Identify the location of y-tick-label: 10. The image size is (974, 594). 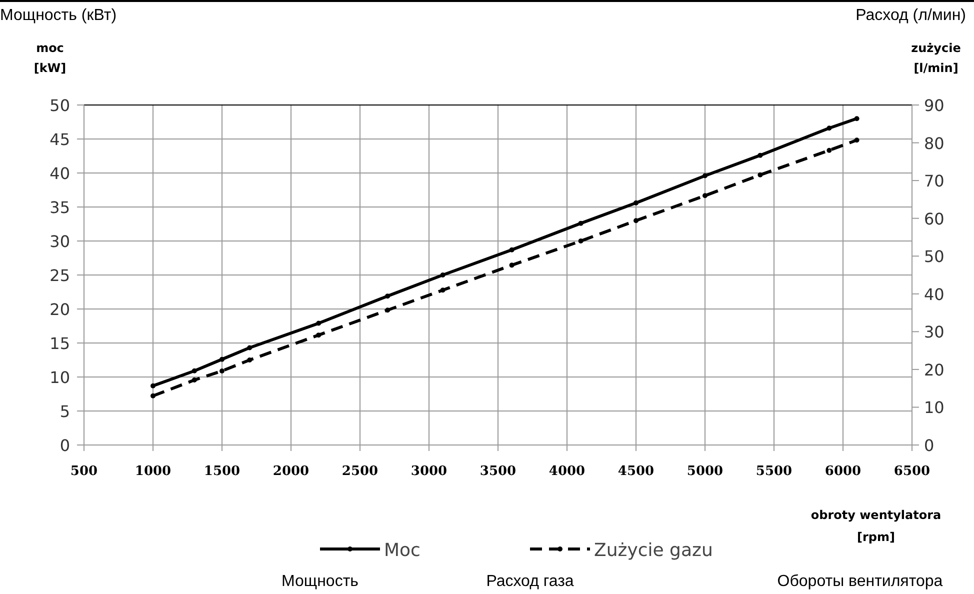
(60, 377).